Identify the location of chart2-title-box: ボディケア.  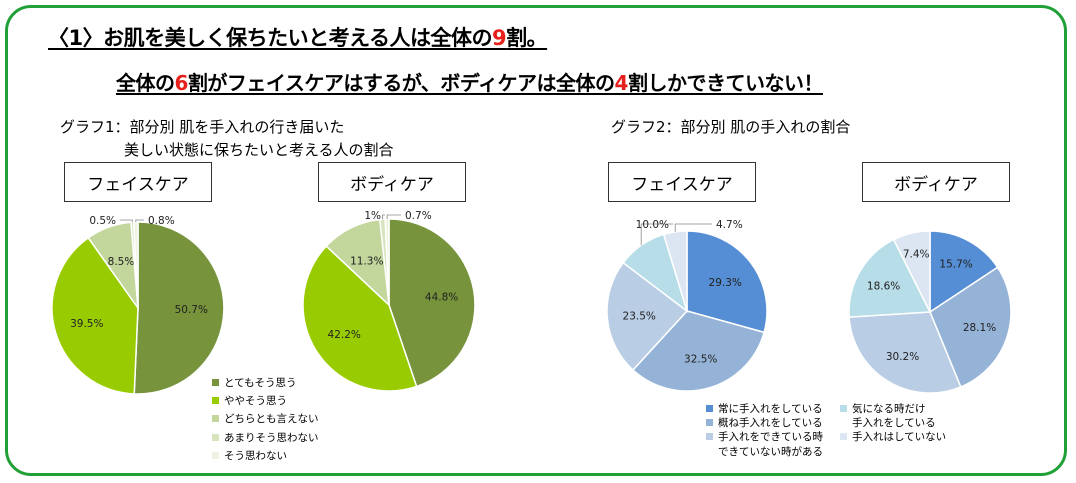
(392, 182).